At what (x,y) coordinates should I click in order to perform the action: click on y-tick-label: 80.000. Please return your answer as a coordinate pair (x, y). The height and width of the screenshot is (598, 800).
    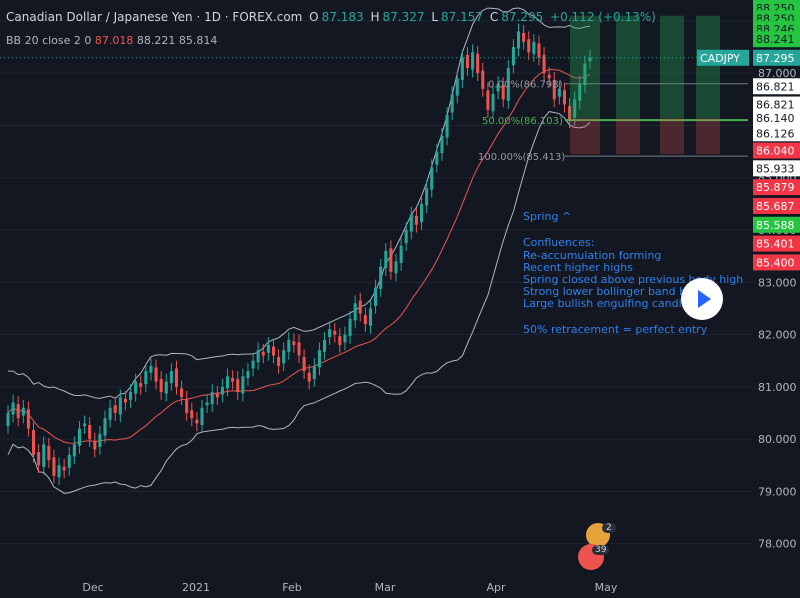
    Looking at the image, I should click on (777, 439).